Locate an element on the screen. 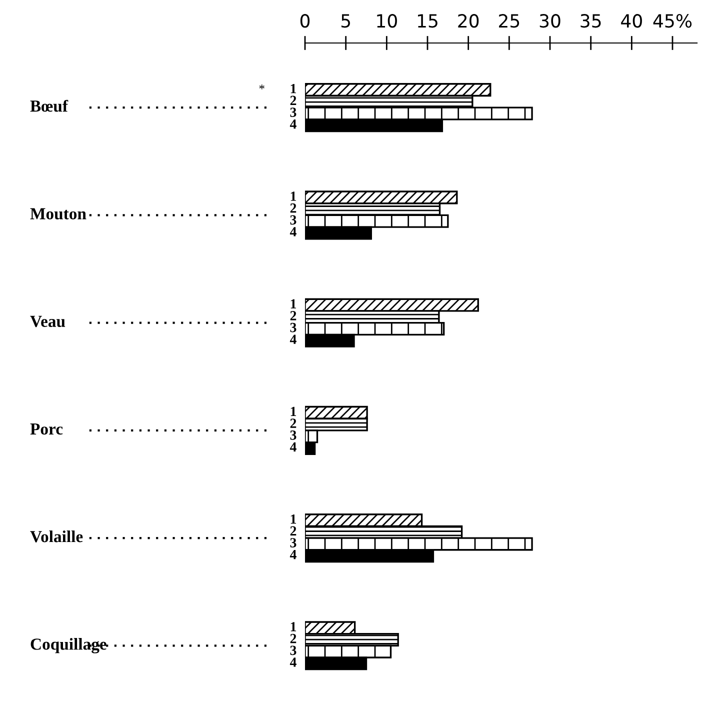  y-tick-label: Veau is located at coordinates (48, 322).